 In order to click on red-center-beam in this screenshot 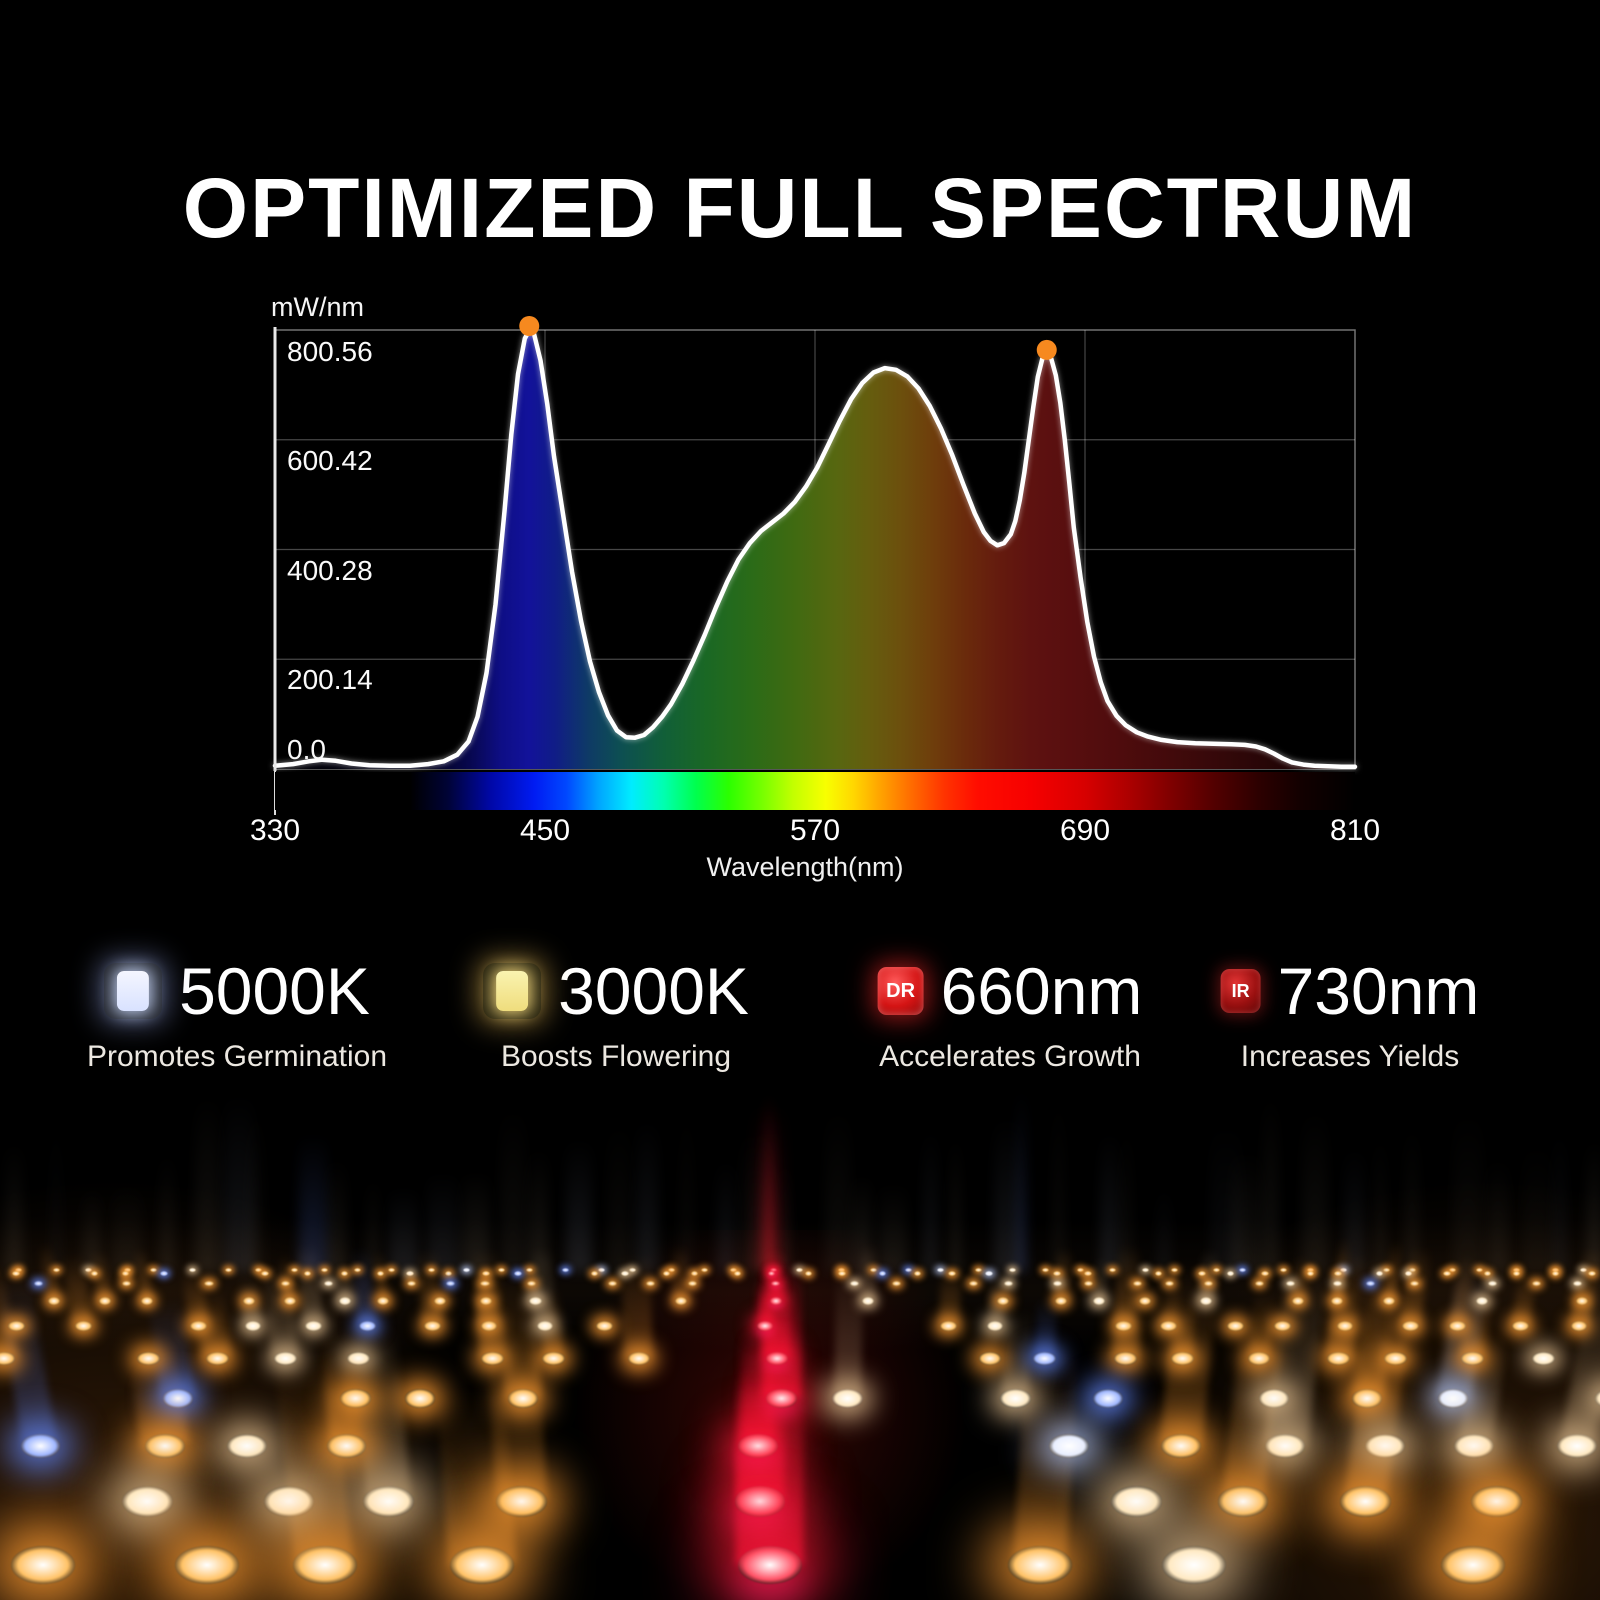, I will do `click(769, 1184)`.